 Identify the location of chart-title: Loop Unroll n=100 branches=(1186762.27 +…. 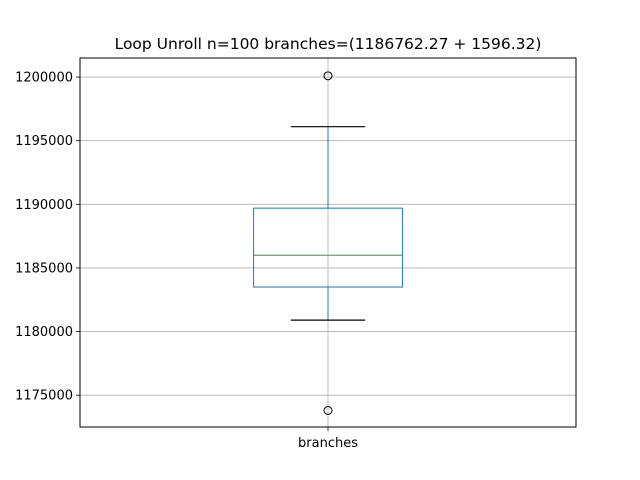
(328, 44).